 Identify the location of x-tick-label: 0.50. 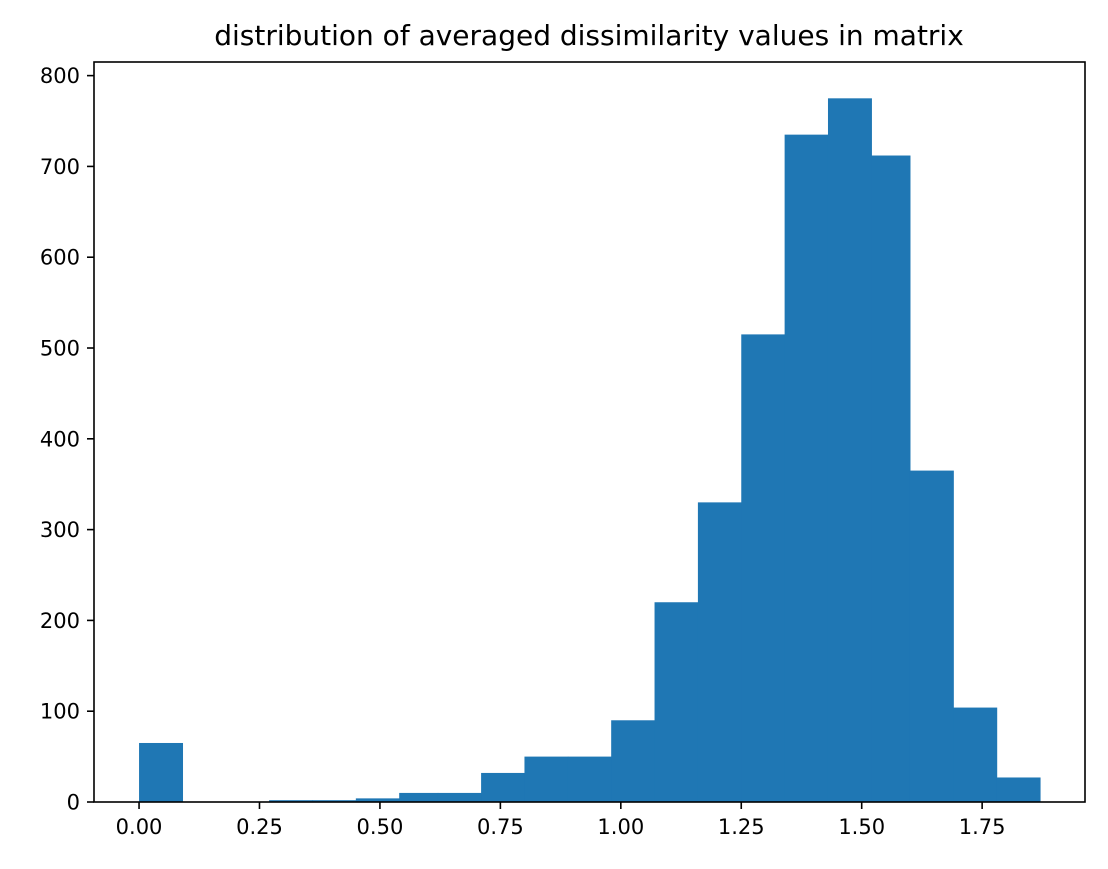
(380, 827).